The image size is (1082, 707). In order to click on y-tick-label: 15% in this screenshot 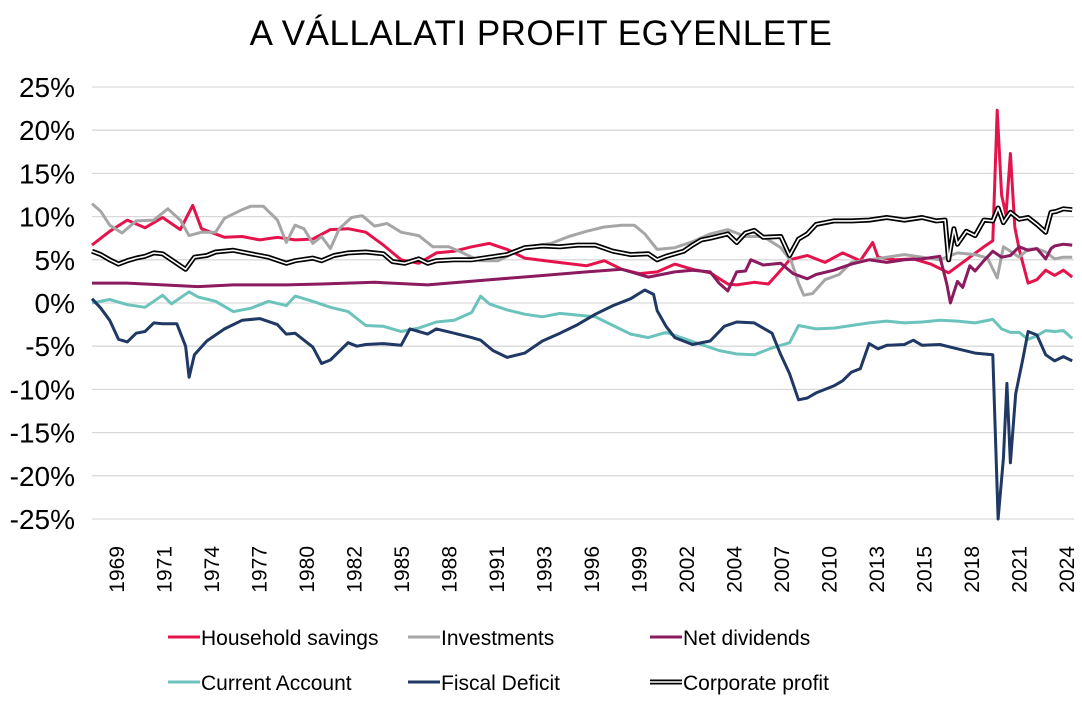, I will do `click(47, 173)`.